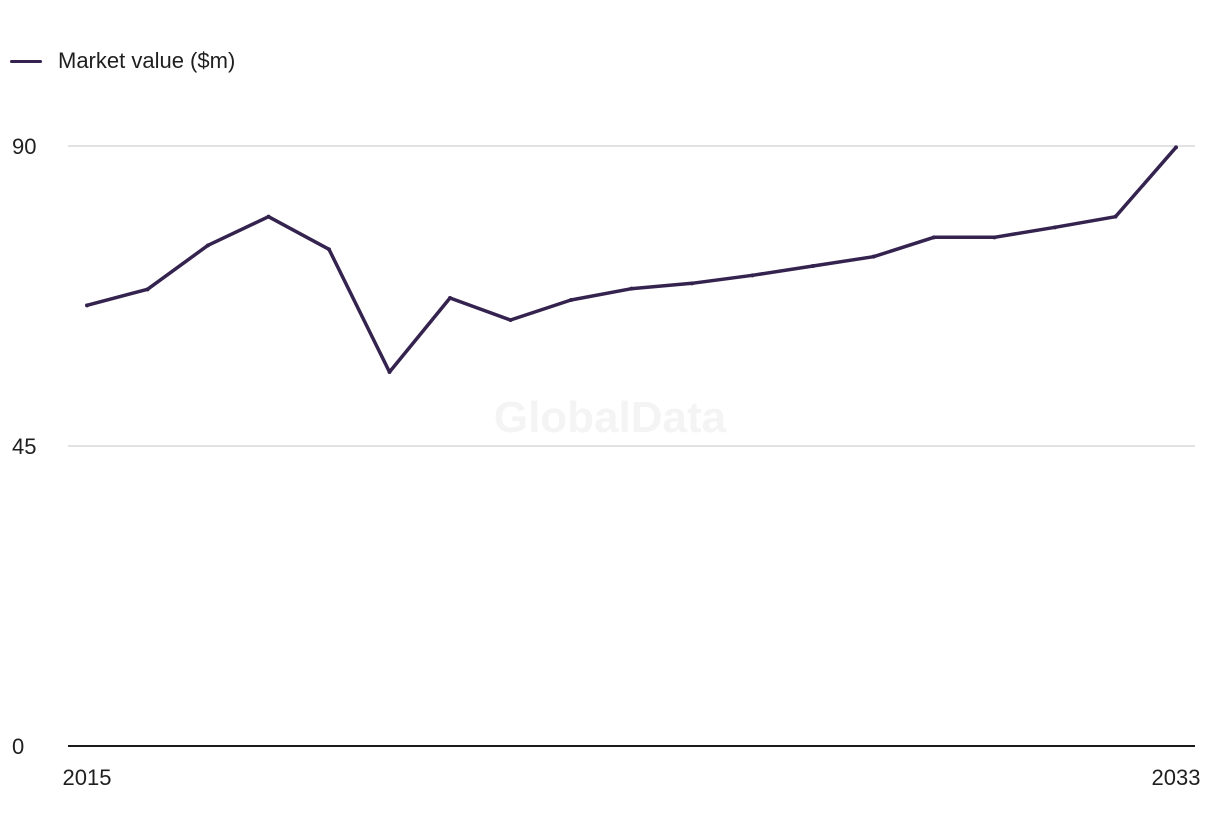  Describe the element at coordinates (752, 275) in the screenshot. I see `data-point-2026` at that location.